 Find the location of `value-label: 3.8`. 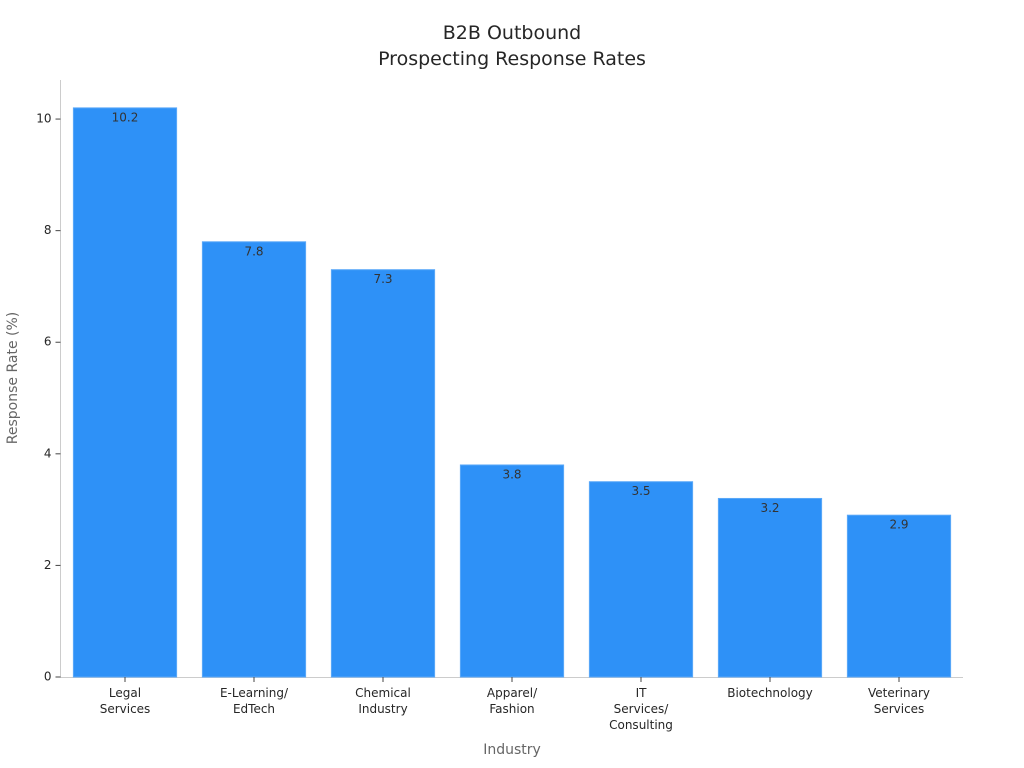

value-label: 3.8 is located at coordinates (511, 474).